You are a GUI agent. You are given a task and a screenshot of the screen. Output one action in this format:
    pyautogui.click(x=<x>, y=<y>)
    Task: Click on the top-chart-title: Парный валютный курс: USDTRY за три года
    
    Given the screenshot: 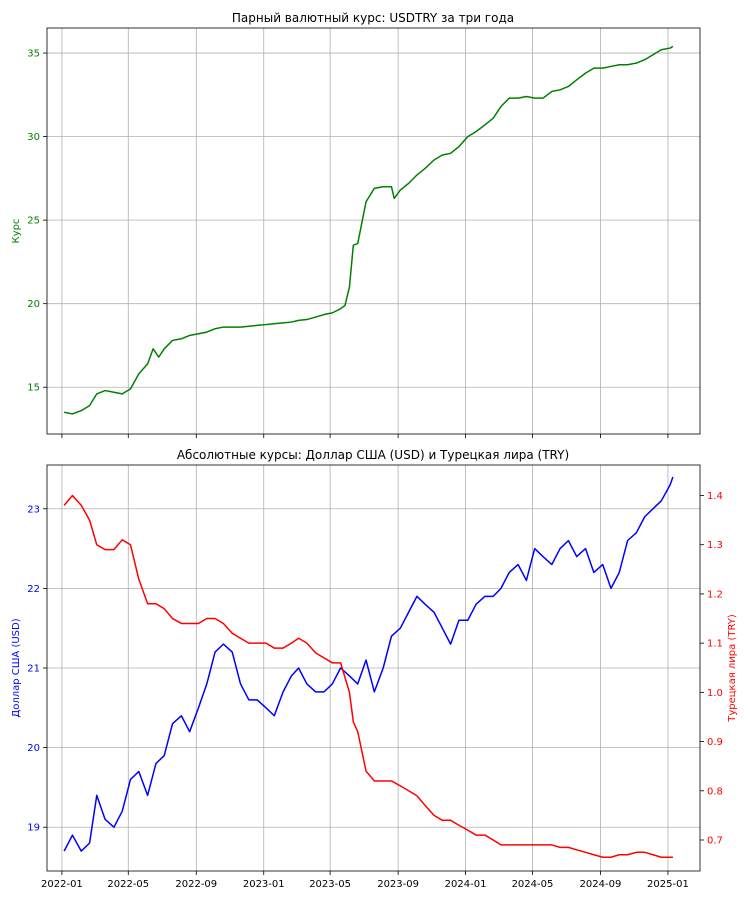 What is the action you would take?
    pyautogui.click(x=373, y=18)
    